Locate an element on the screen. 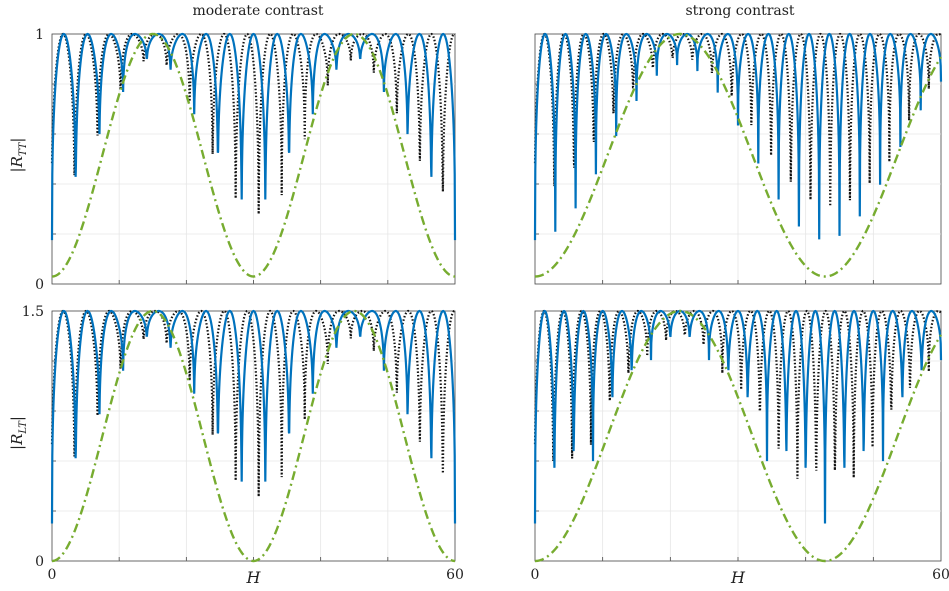 Image resolution: width=949 pixels, height=591 pixels. column-title-moderate: moderate contrast is located at coordinates (257, 11).